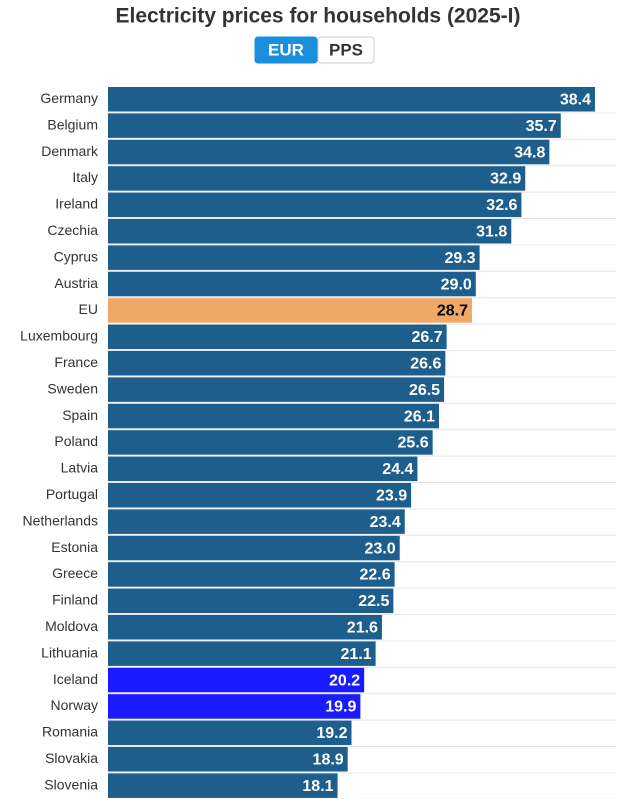 The image size is (636, 799). I want to click on y-tick-label: Moldova, so click(71, 626).